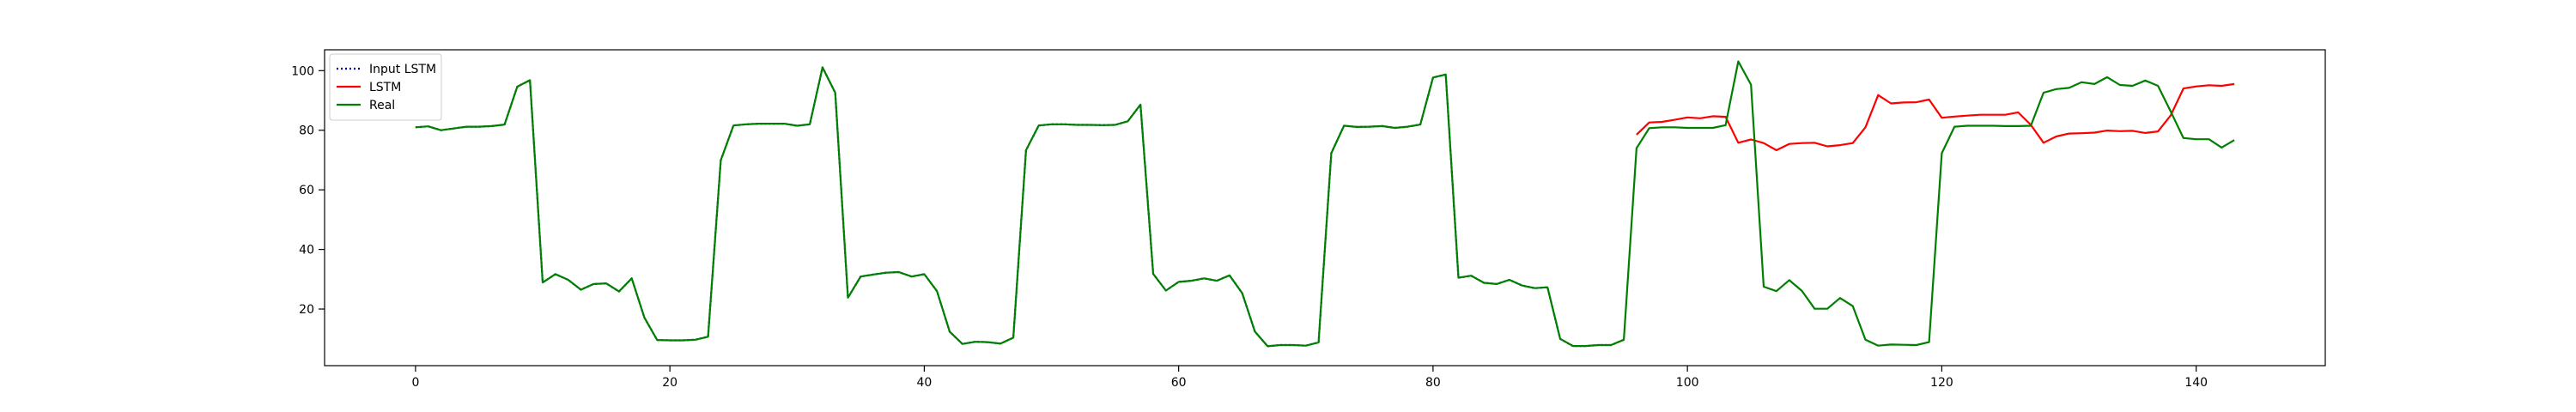 The image size is (2576, 412). What do you see at coordinates (302, 71) in the screenshot?
I see `y-tick-label: 100` at bounding box center [302, 71].